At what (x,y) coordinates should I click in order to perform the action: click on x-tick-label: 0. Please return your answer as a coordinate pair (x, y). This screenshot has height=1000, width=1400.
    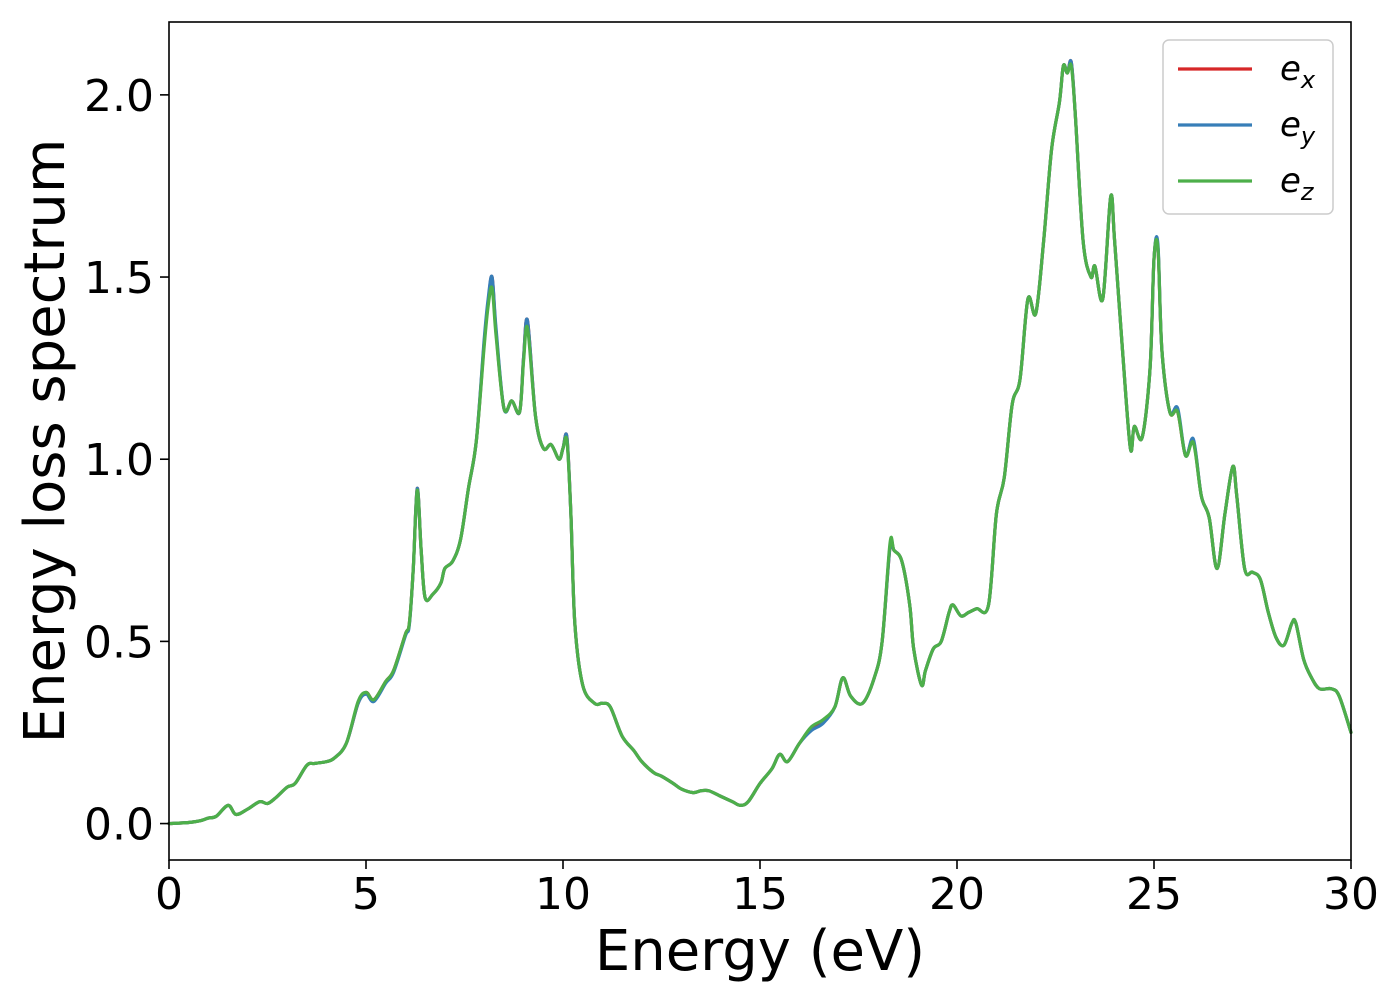
    Looking at the image, I should click on (169, 894).